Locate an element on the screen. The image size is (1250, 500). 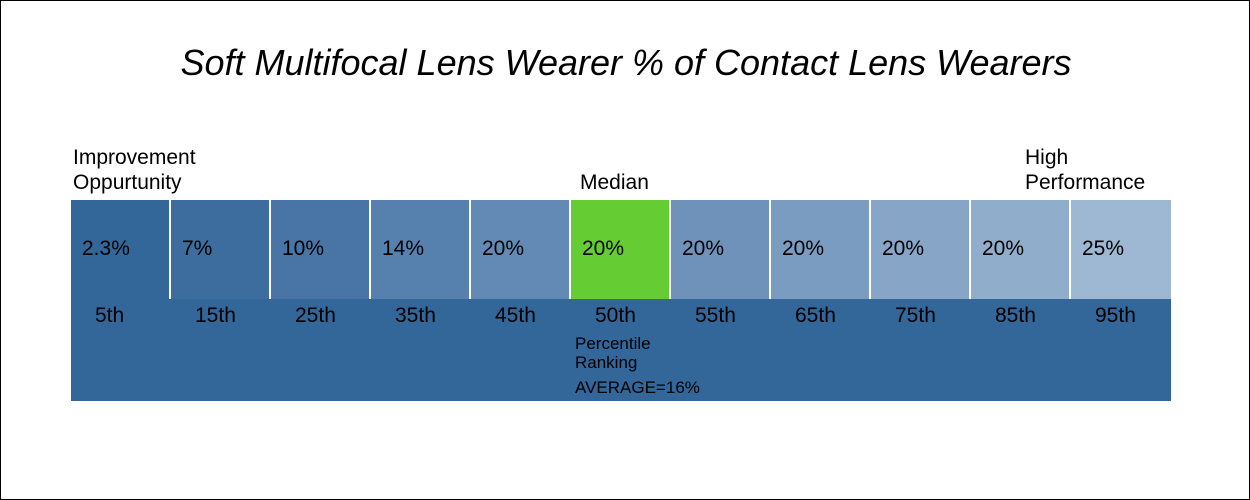
tick-35th: 35th is located at coordinates (421, 316).